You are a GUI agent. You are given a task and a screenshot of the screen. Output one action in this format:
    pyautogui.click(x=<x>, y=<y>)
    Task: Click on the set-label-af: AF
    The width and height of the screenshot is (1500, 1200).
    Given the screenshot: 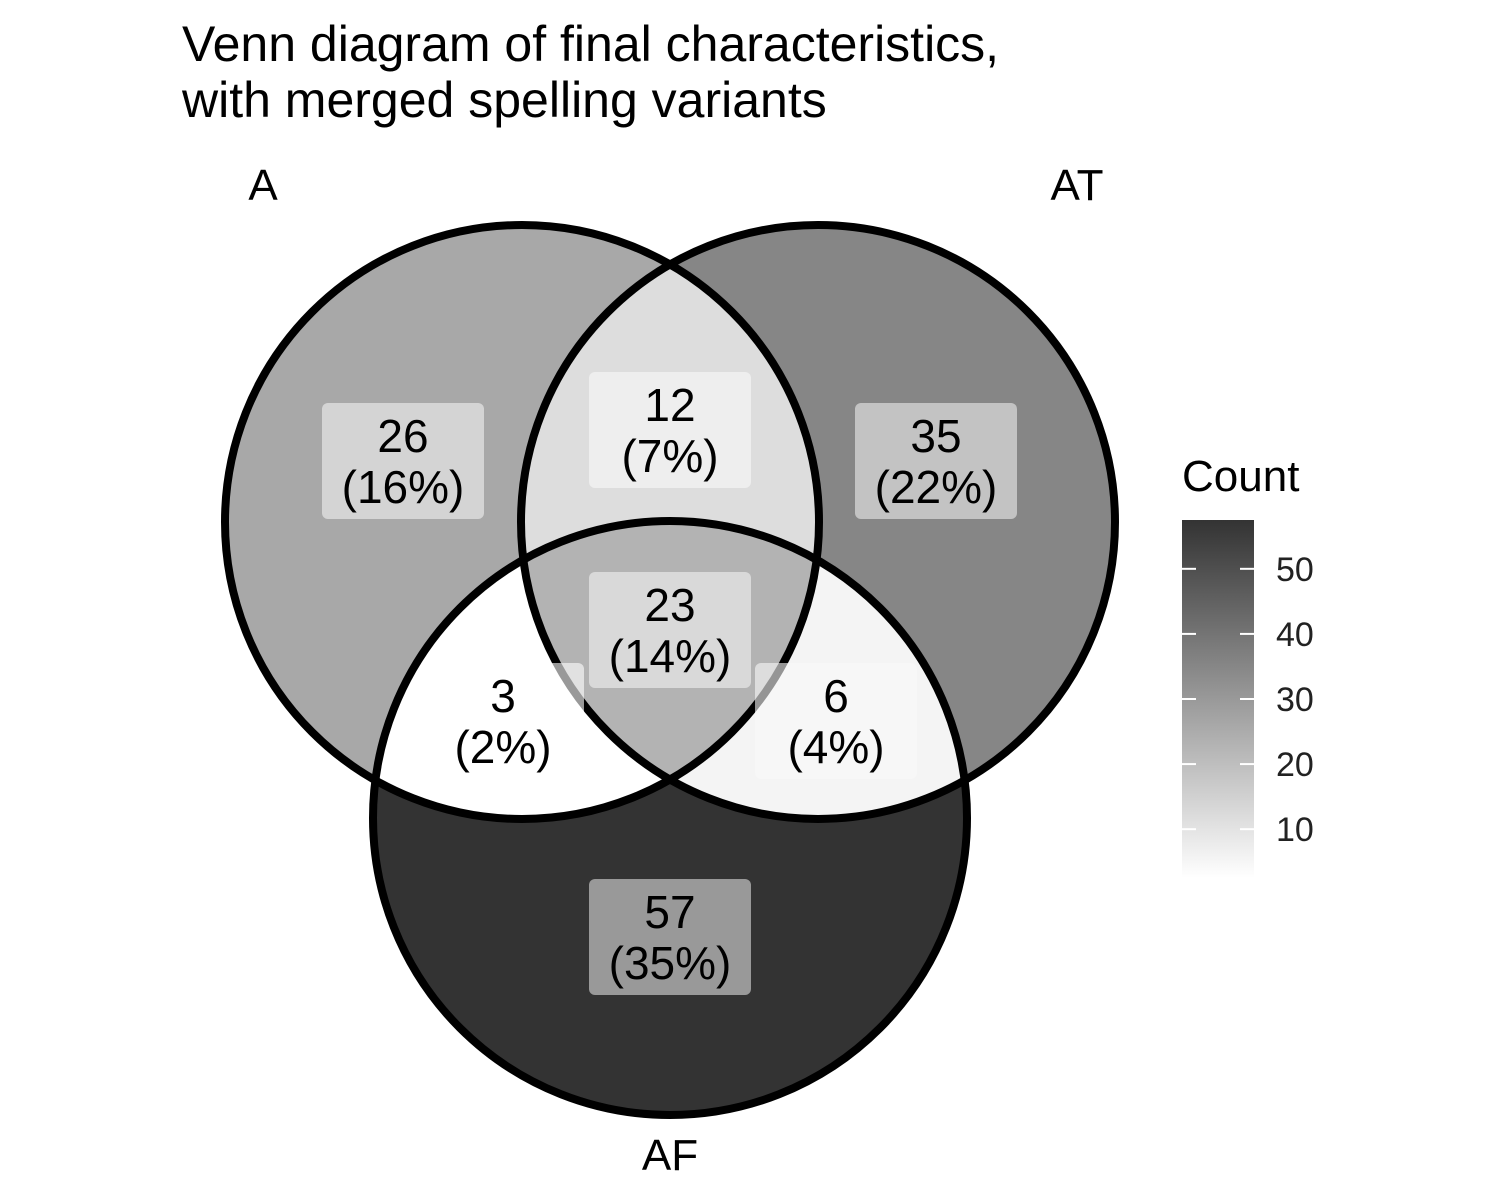 What is the action you would take?
    pyautogui.click(x=670, y=1155)
    